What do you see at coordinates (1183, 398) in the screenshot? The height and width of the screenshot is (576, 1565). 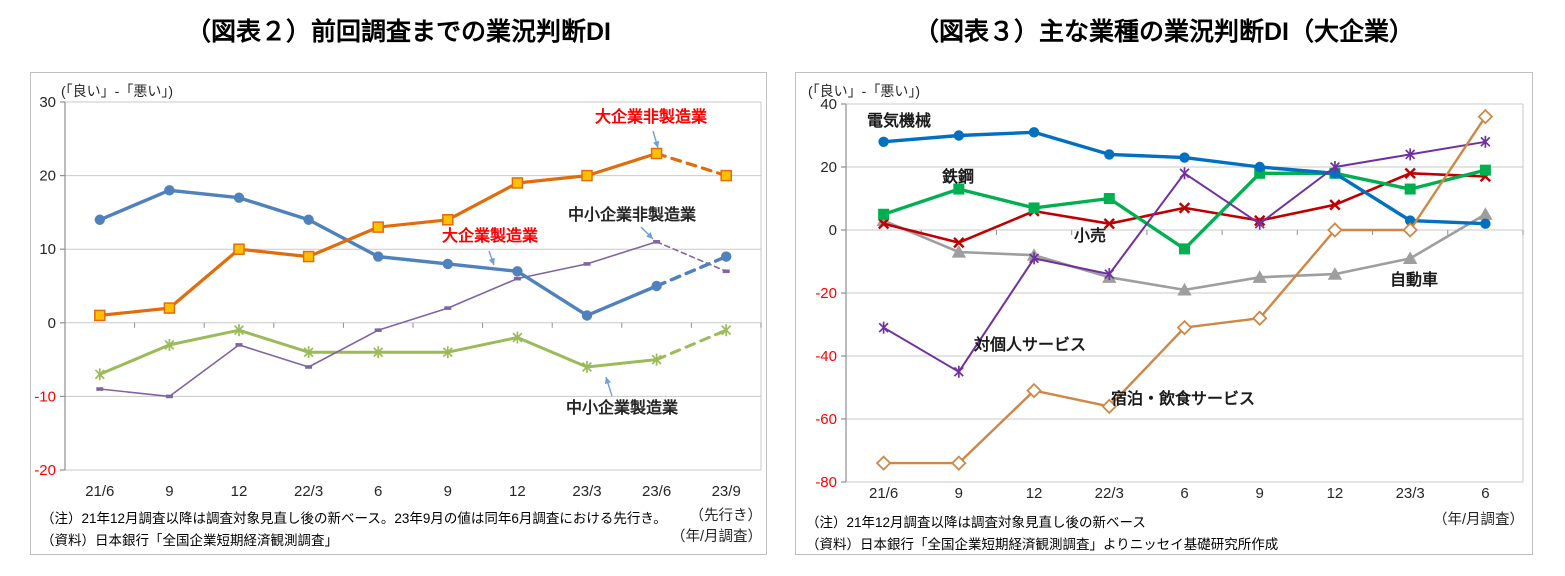 I see `svg-text: 宿泊・飲食サービス` at bounding box center [1183, 398].